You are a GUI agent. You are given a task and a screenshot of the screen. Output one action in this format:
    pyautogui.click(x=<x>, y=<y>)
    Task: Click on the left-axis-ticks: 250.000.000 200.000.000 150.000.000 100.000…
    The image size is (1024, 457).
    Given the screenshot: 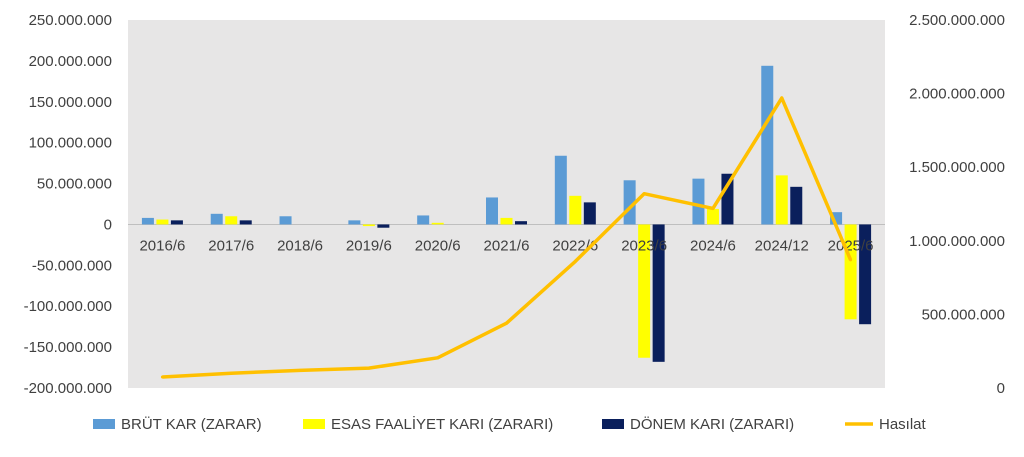 What is the action you would take?
    pyautogui.click(x=68, y=204)
    